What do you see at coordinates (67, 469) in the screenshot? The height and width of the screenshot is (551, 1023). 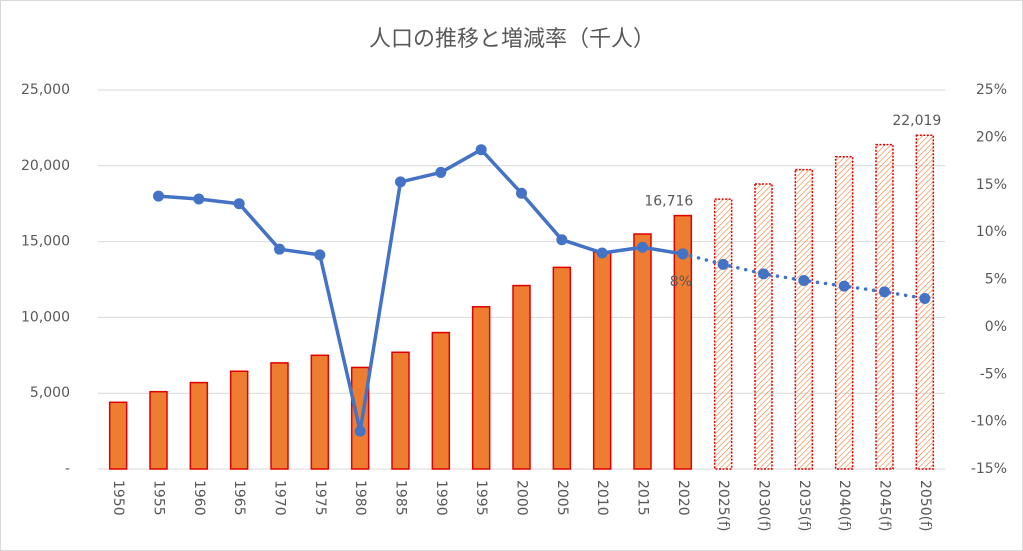 I see `y-tick-label: -` at bounding box center [67, 469].